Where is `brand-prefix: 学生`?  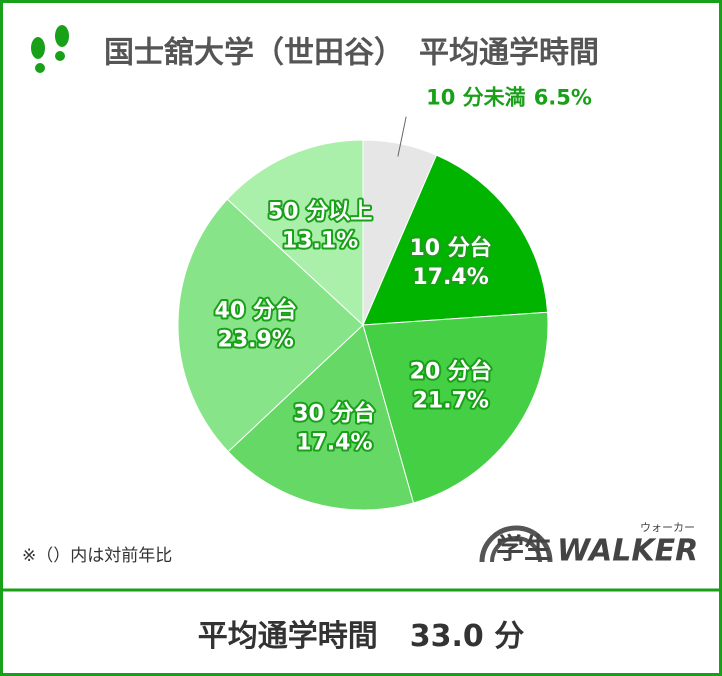
brand-prefix: 学生 is located at coordinates (524, 548).